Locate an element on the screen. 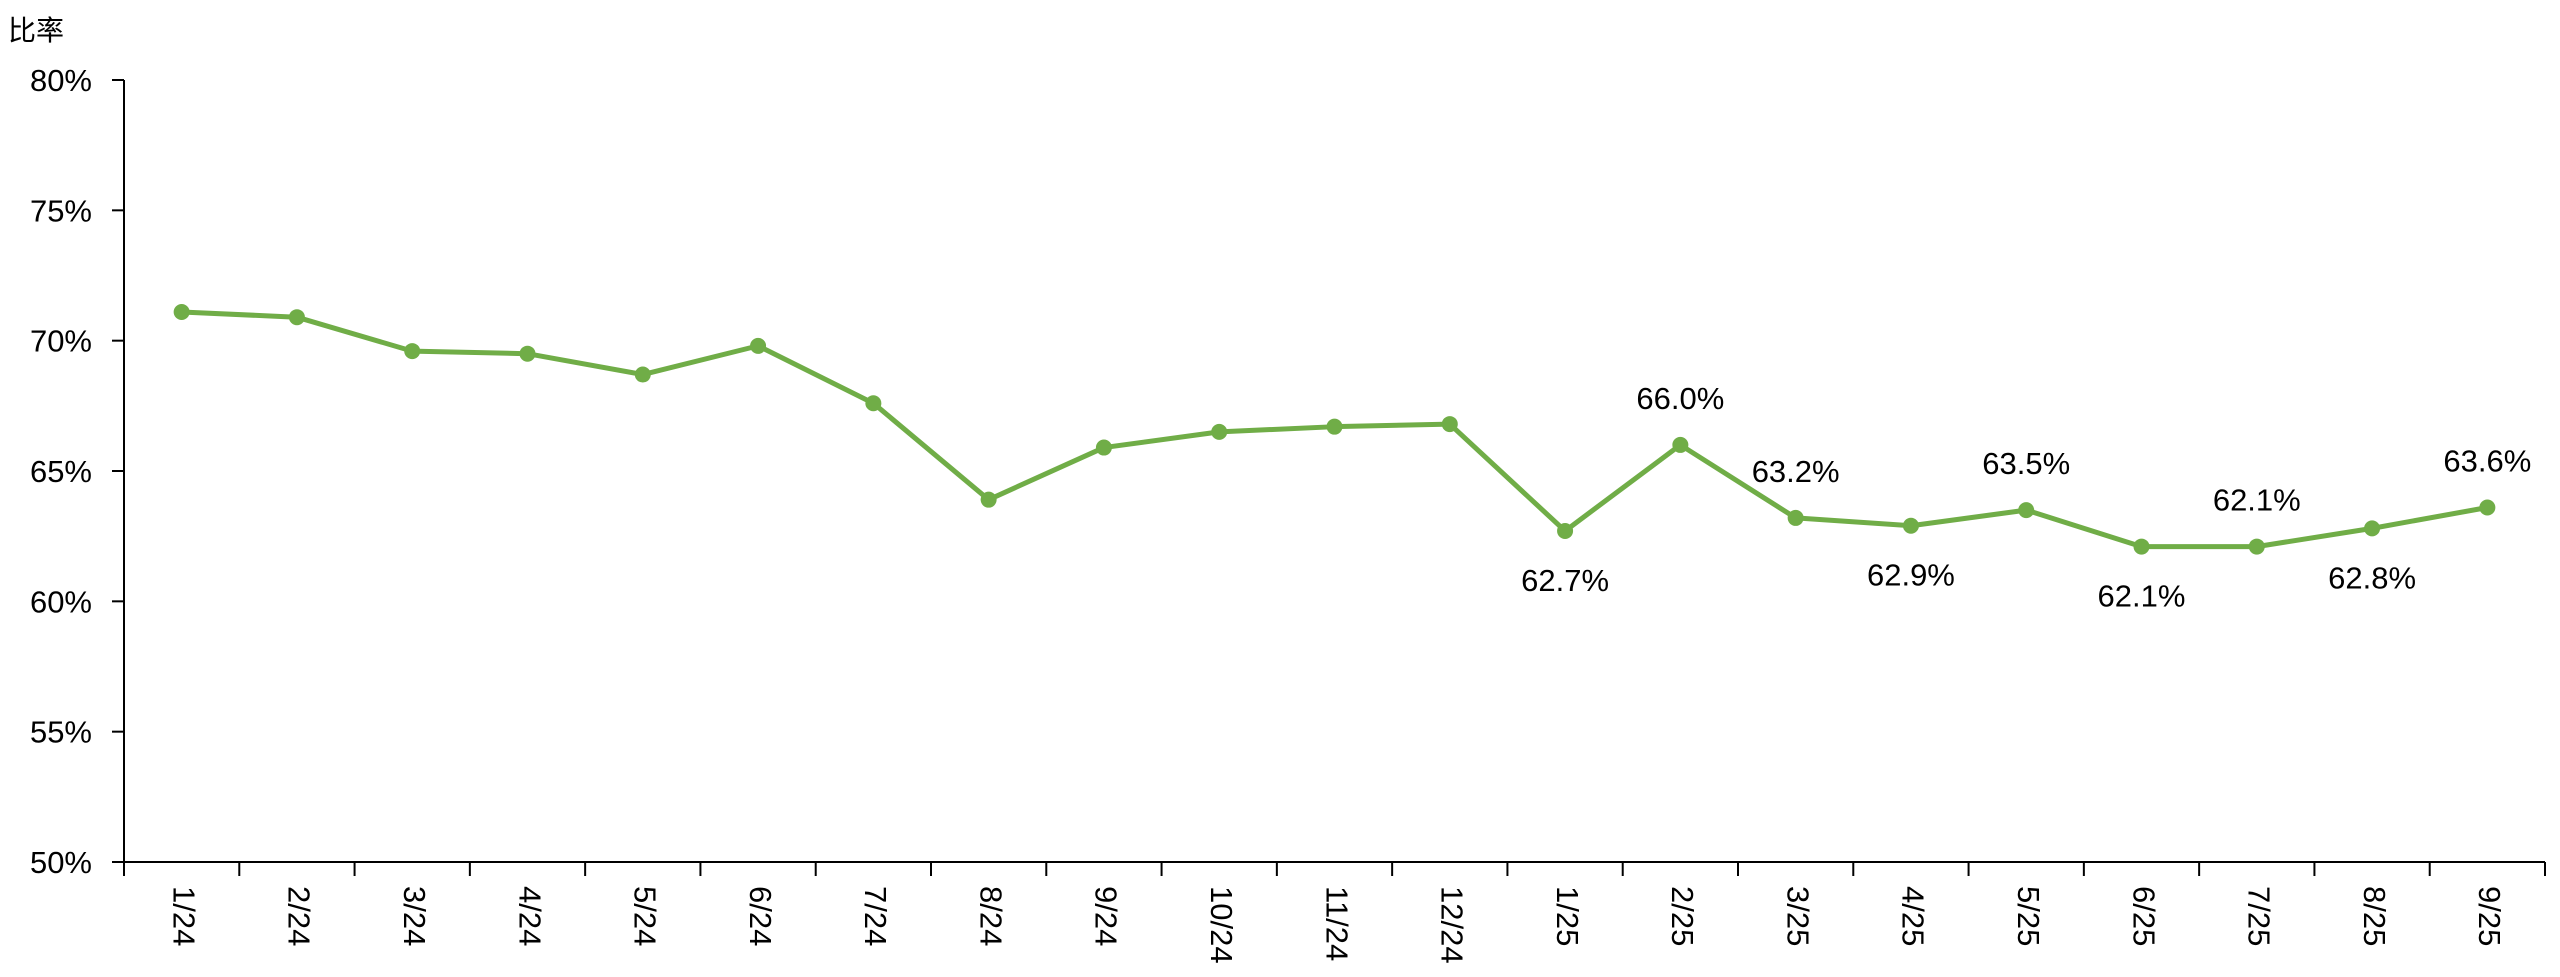 This screenshot has width=2560, height=977. y-tick-label: 65% is located at coordinates (61, 471).